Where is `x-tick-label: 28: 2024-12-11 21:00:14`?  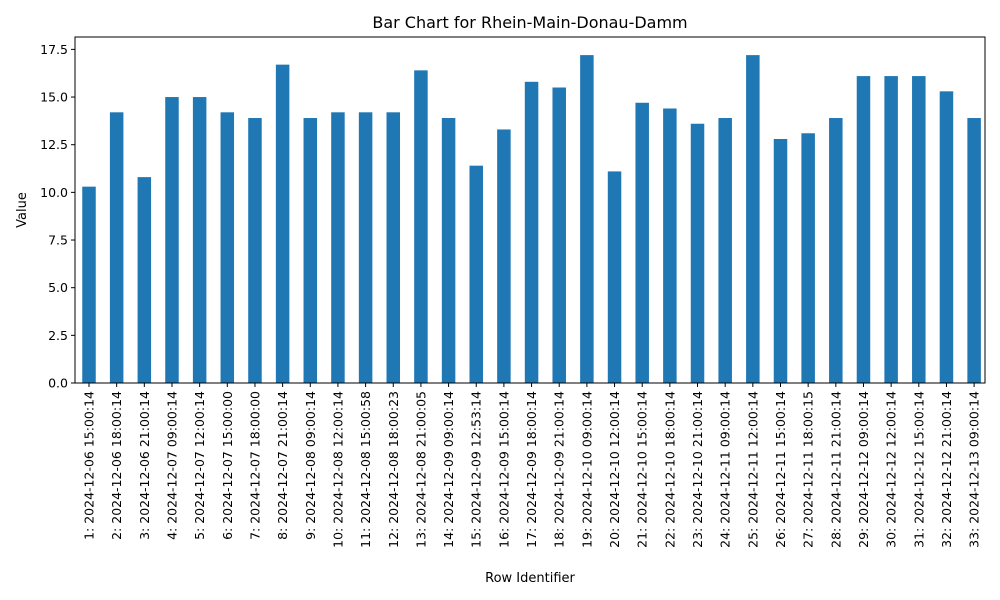
x-tick-label: 28: 2024-12-11 21:00:14 is located at coordinates (835, 469).